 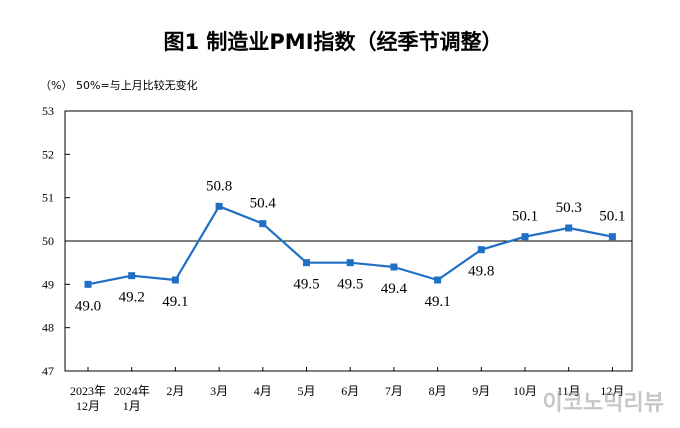 What do you see at coordinates (48, 241) in the screenshot?
I see `y-tick-label: 50` at bounding box center [48, 241].